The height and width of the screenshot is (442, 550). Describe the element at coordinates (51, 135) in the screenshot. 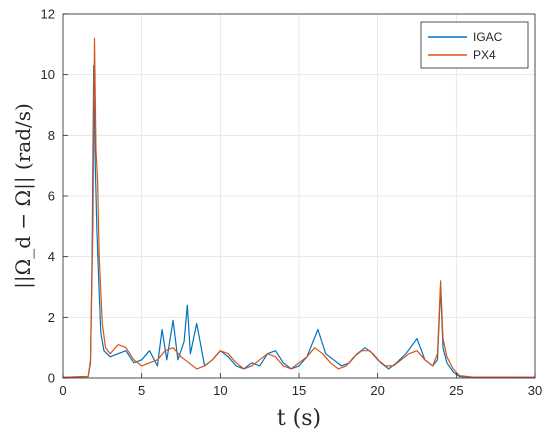

I see `y-tick-label: 8` at that location.